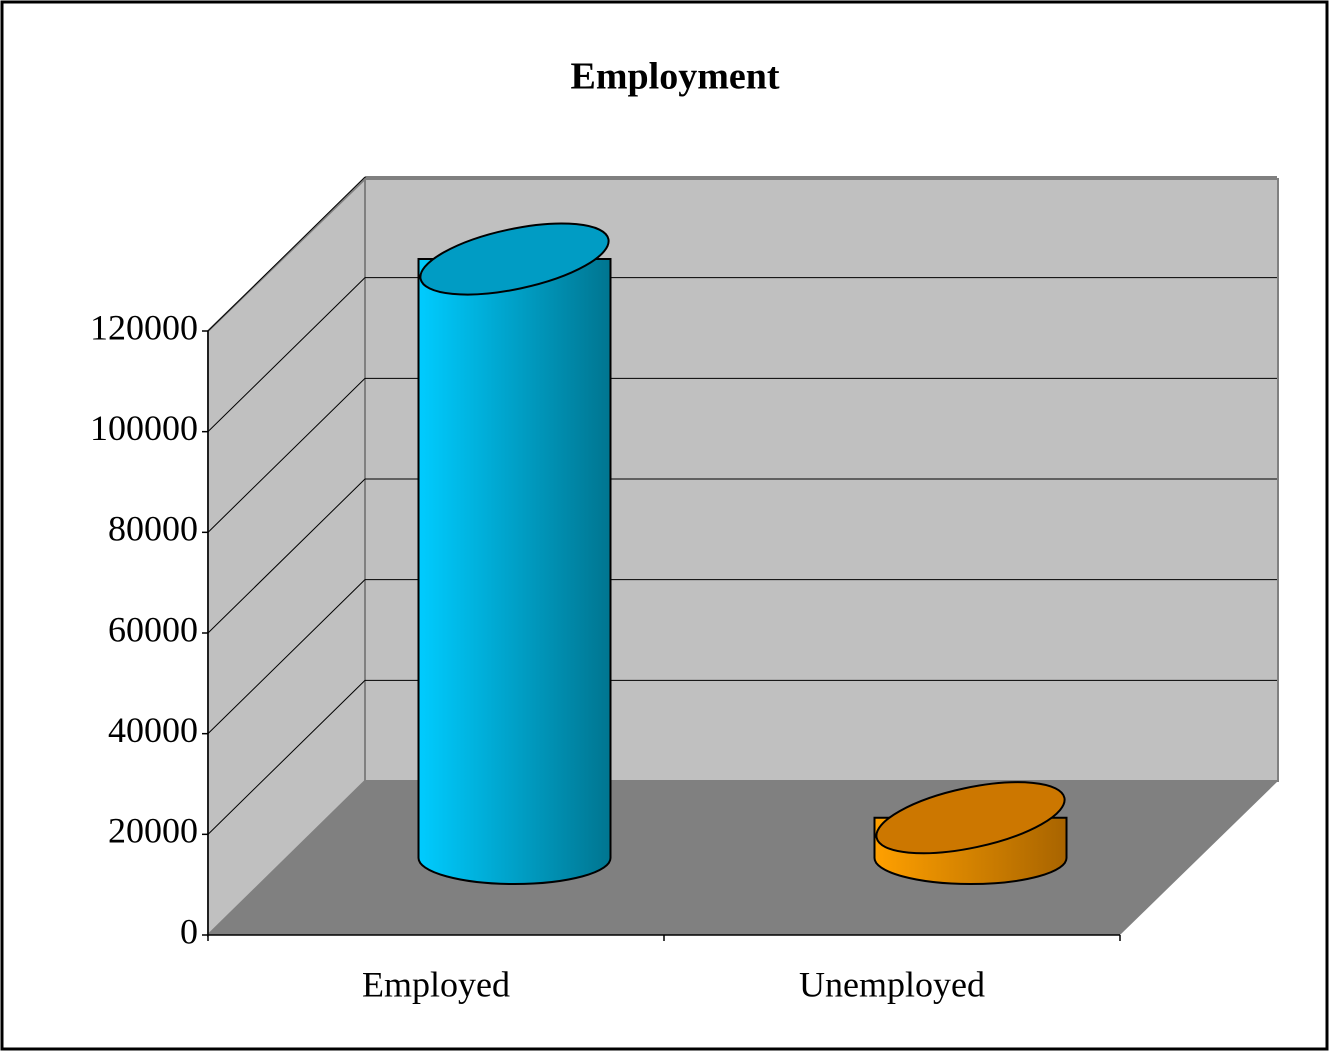  What do you see at coordinates (144, 428) in the screenshot?
I see `y-tick-label: 100000` at bounding box center [144, 428].